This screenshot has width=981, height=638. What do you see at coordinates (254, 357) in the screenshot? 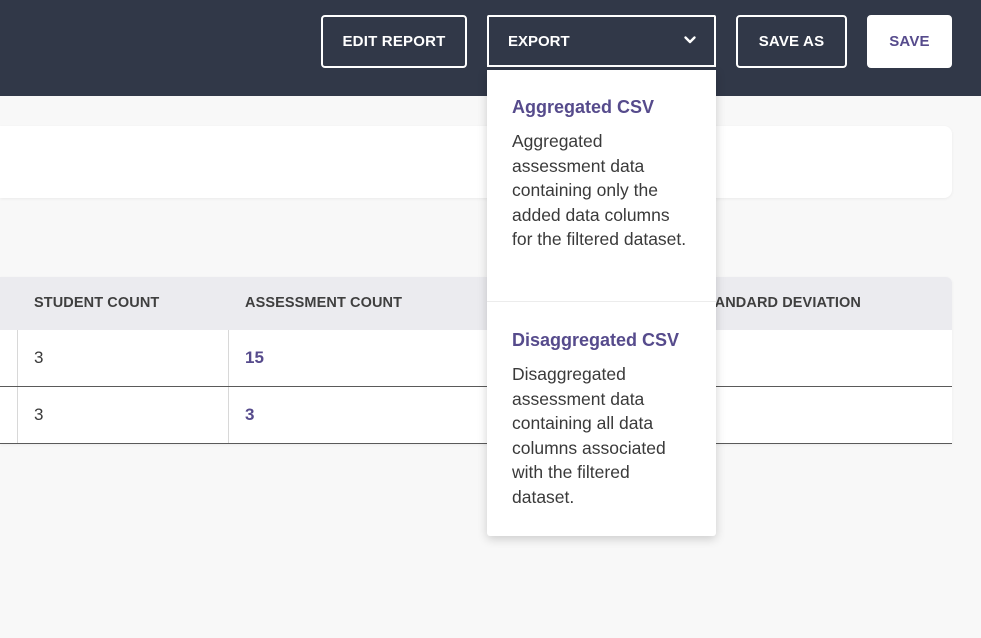
I see `assessment-count-link: 15` at bounding box center [254, 357].